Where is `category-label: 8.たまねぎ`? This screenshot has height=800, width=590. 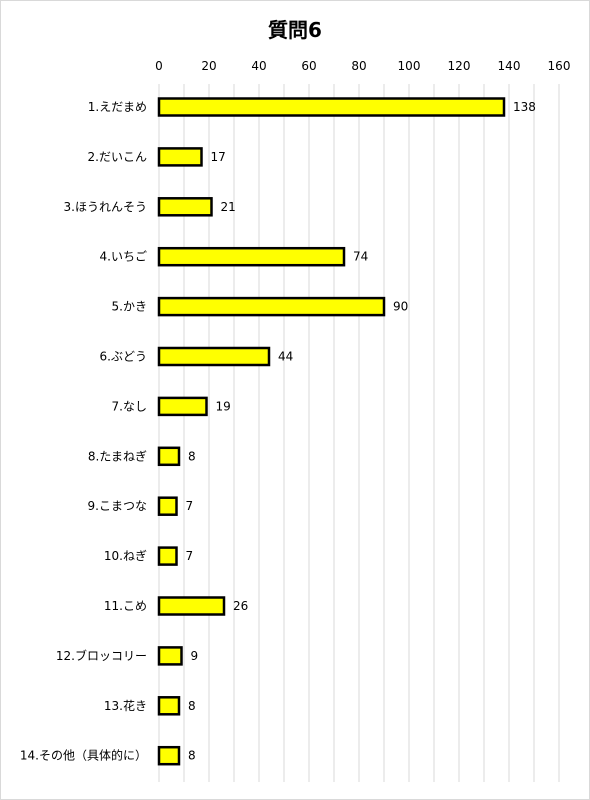 category-label: 8.たまねぎ is located at coordinates (117, 456).